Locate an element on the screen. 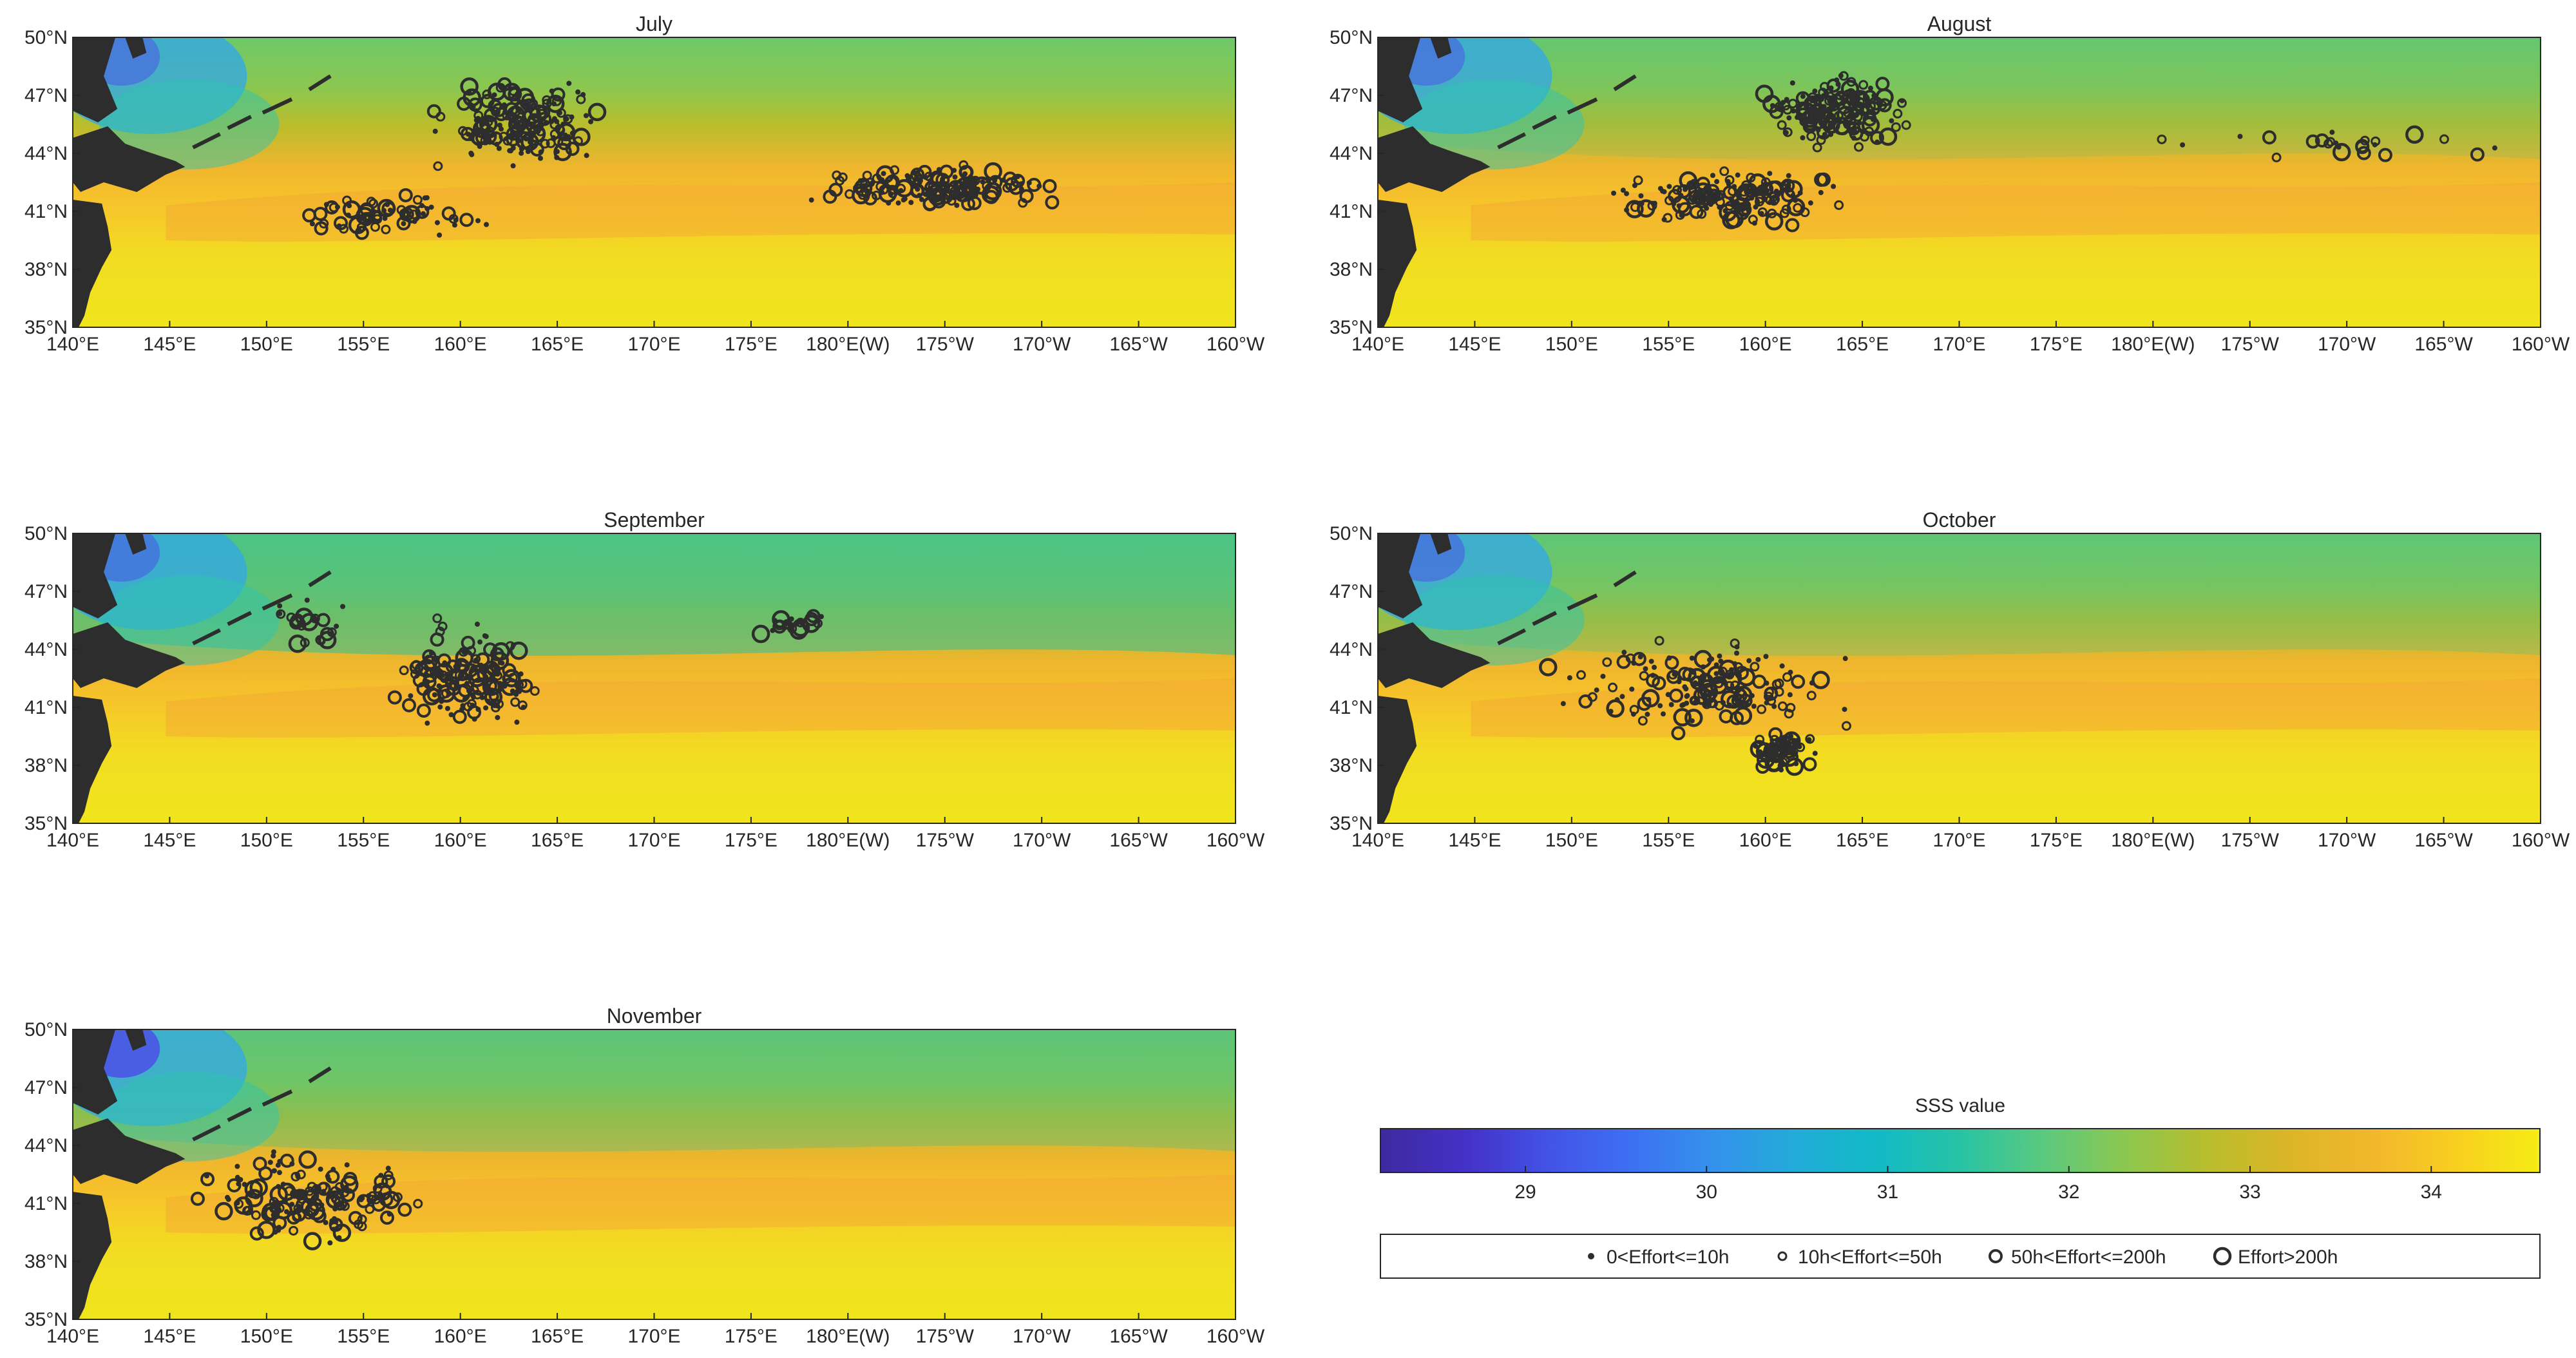 The image size is (2576, 1358). x-tick-label: 170°W is located at coordinates (1042, 1336).